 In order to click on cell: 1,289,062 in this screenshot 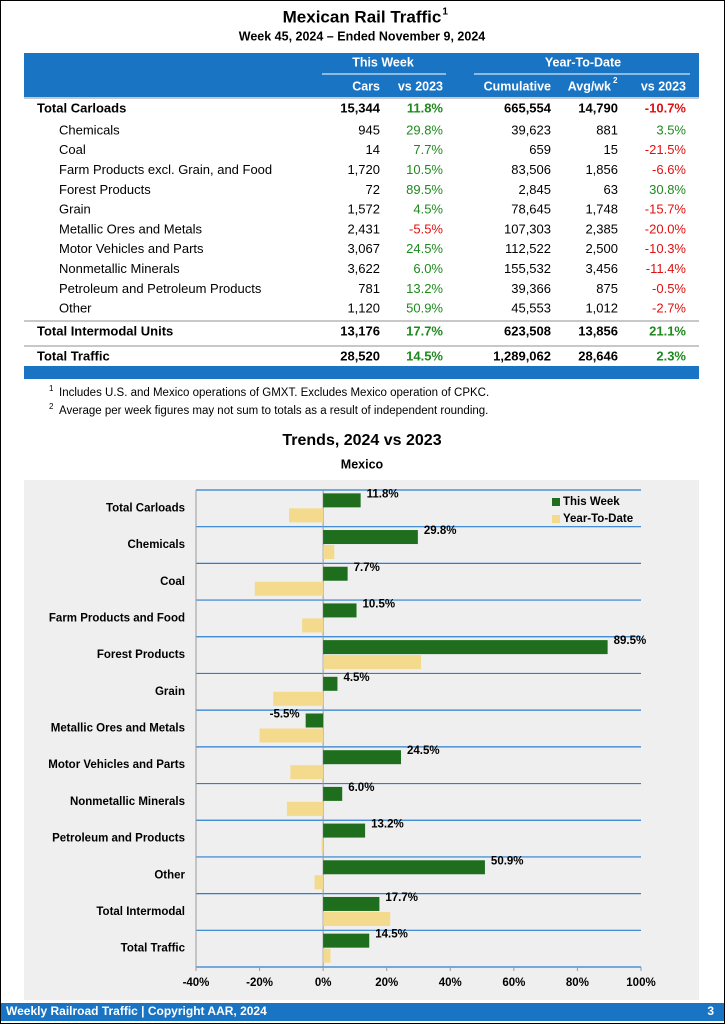, I will do `click(522, 355)`.